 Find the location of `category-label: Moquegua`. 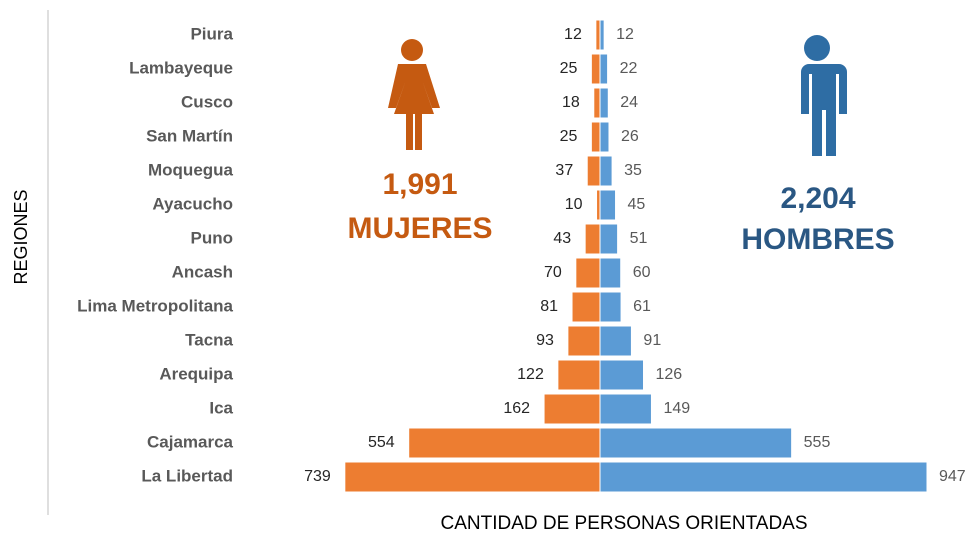

category-label: Moquegua is located at coordinates (191, 169).